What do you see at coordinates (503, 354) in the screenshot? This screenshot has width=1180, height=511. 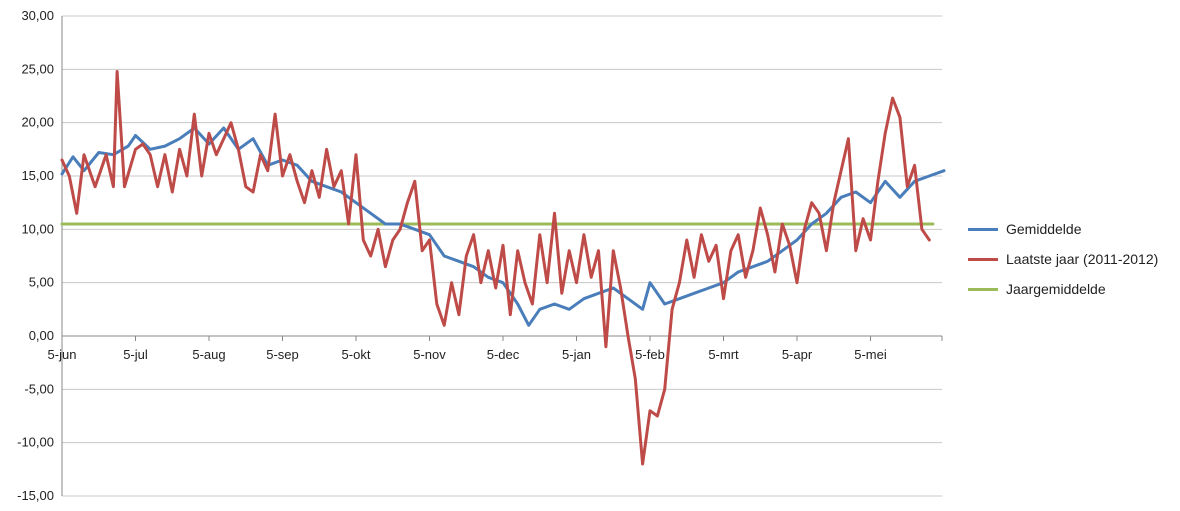 I see `x-tick-label: 5-dec` at bounding box center [503, 354].